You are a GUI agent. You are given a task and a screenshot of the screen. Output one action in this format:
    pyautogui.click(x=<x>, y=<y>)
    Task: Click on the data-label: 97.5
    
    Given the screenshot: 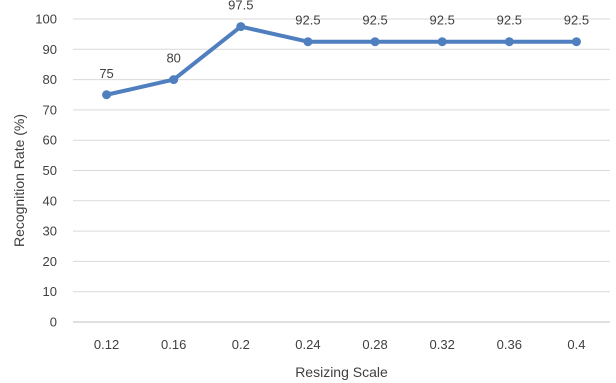 What is the action you would take?
    pyautogui.click(x=240, y=6)
    